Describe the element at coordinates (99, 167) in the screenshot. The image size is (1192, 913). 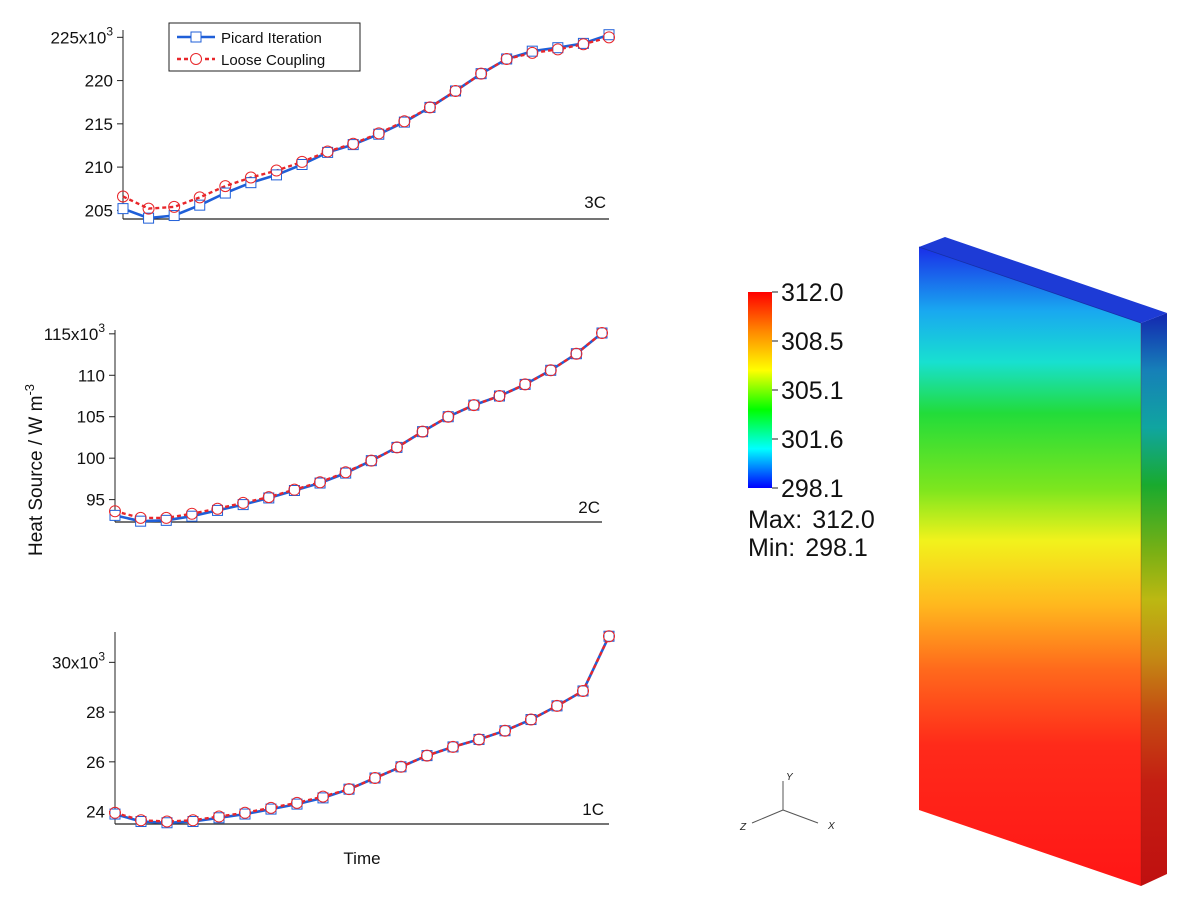
I see `y-tick-label: 210` at that location.